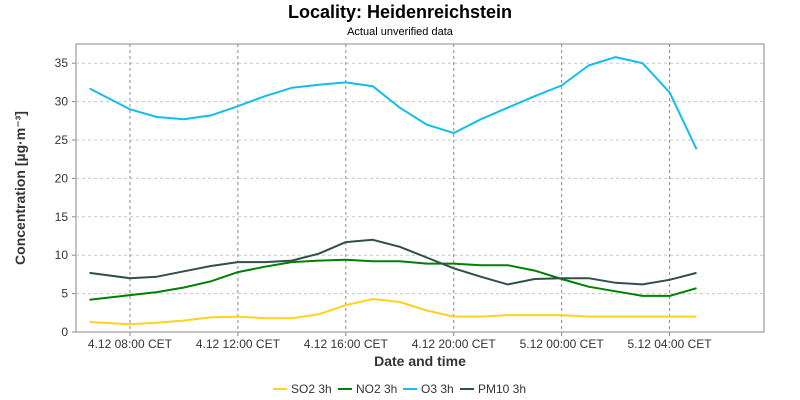  I want to click on y-tick-label: 35, so click(62, 63).